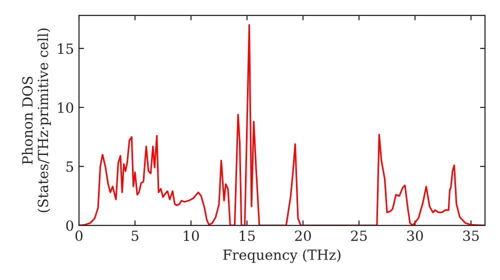  Describe the element at coordinates (70, 167) in the screenshot. I see `y-tick-label: 5` at that location.